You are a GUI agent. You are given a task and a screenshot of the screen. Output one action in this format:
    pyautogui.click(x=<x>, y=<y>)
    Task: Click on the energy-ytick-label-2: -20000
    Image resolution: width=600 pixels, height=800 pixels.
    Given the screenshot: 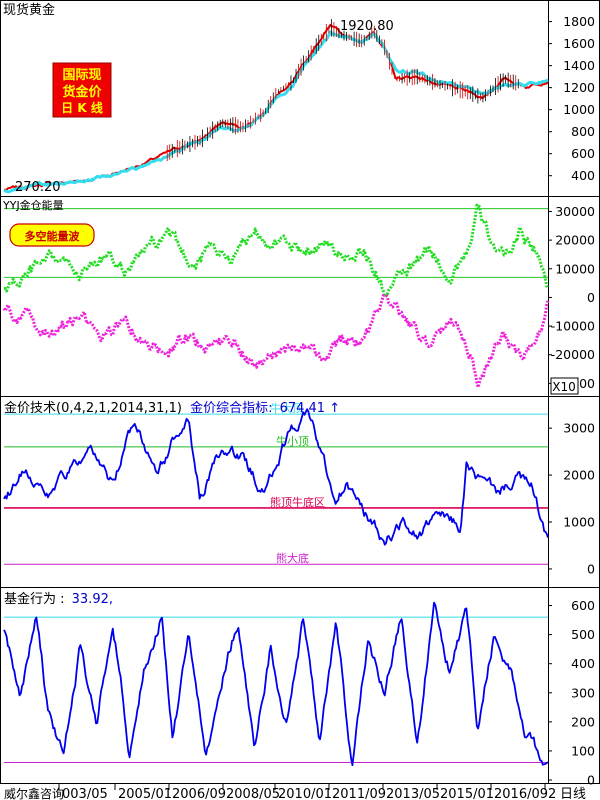 What is the action you would take?
    pyautogui.click(x=573, y=354)
    